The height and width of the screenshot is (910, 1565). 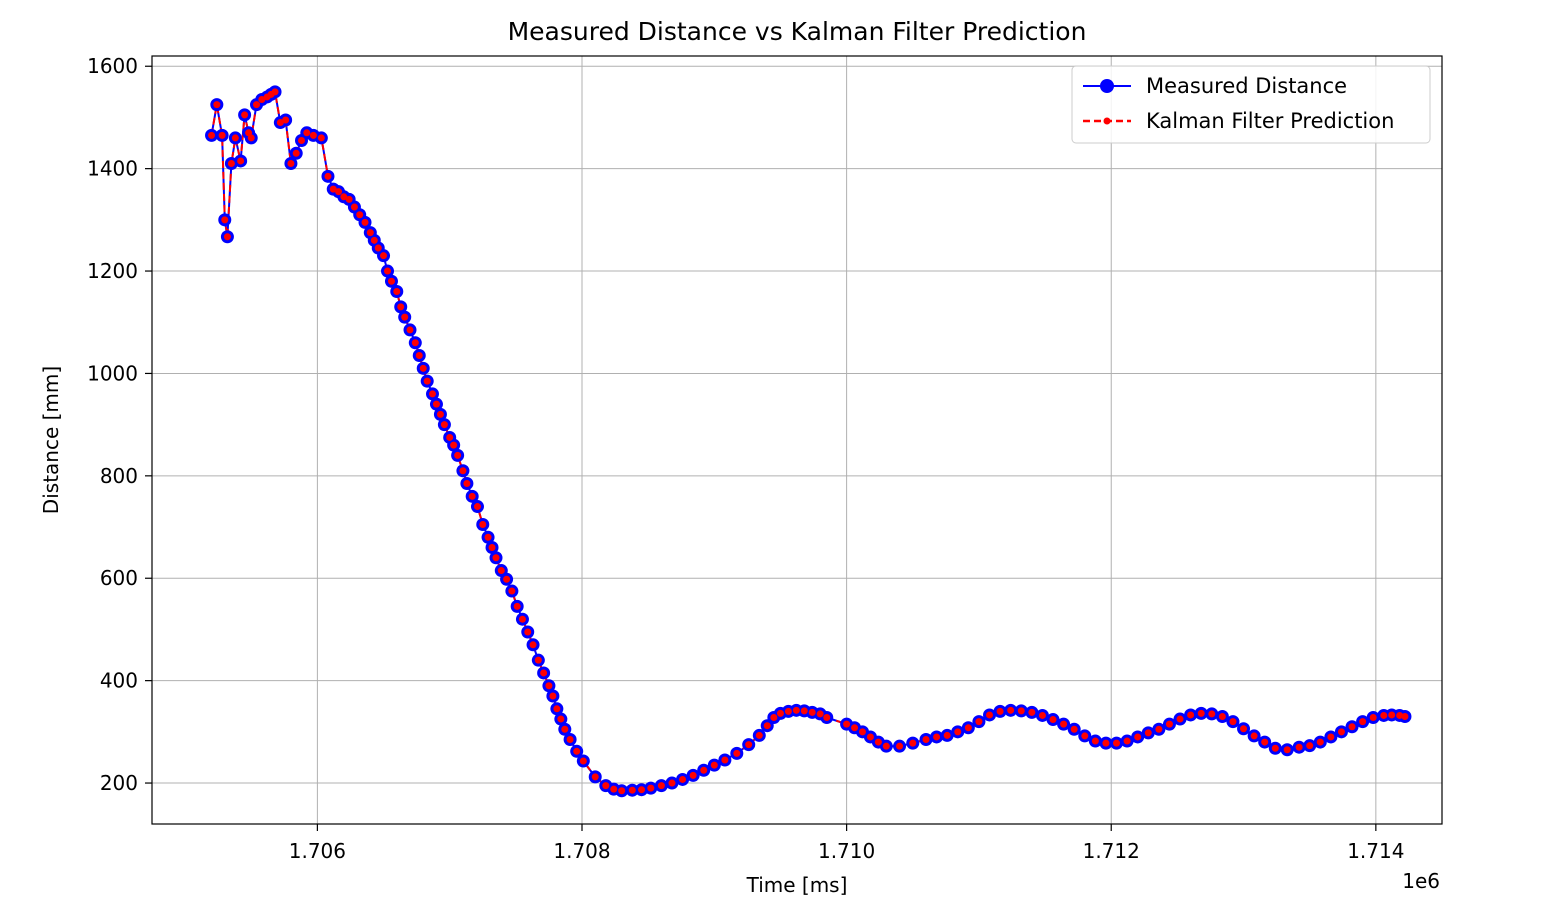 I want to click on x-tick-label: 1.712, so click(x=1111, y=851).